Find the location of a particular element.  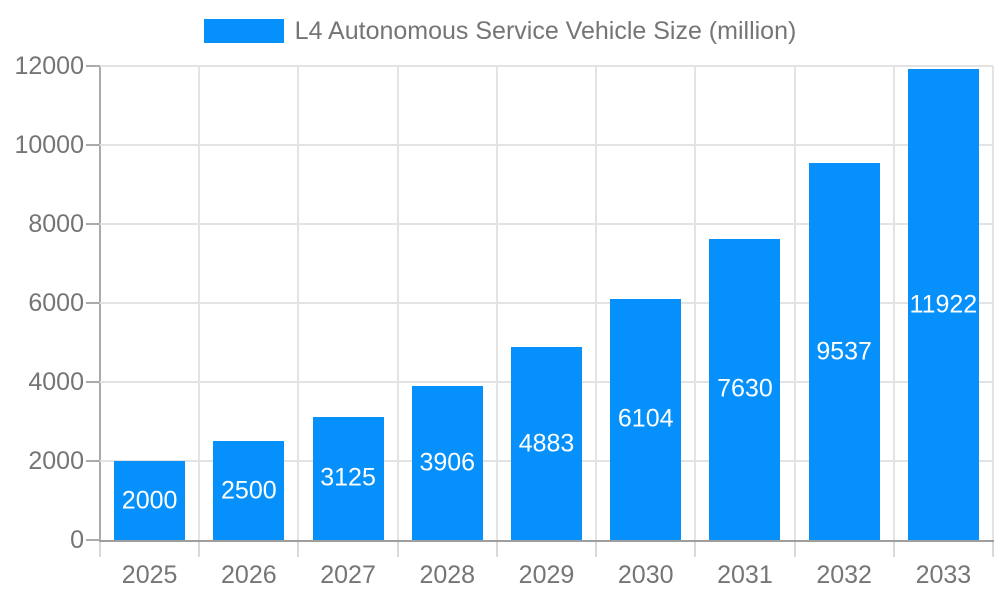

bar-value-label: 2000 is located at coordinates (149, 500).